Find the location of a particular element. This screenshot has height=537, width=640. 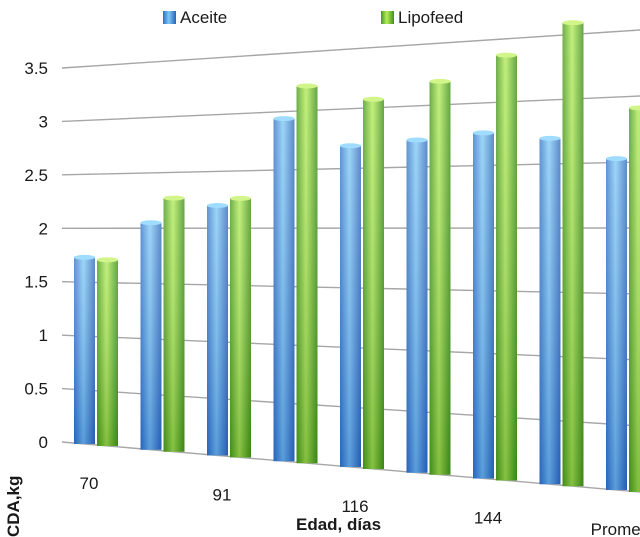

y-tick-label: 1.5 is located at coordinates (36, 282).